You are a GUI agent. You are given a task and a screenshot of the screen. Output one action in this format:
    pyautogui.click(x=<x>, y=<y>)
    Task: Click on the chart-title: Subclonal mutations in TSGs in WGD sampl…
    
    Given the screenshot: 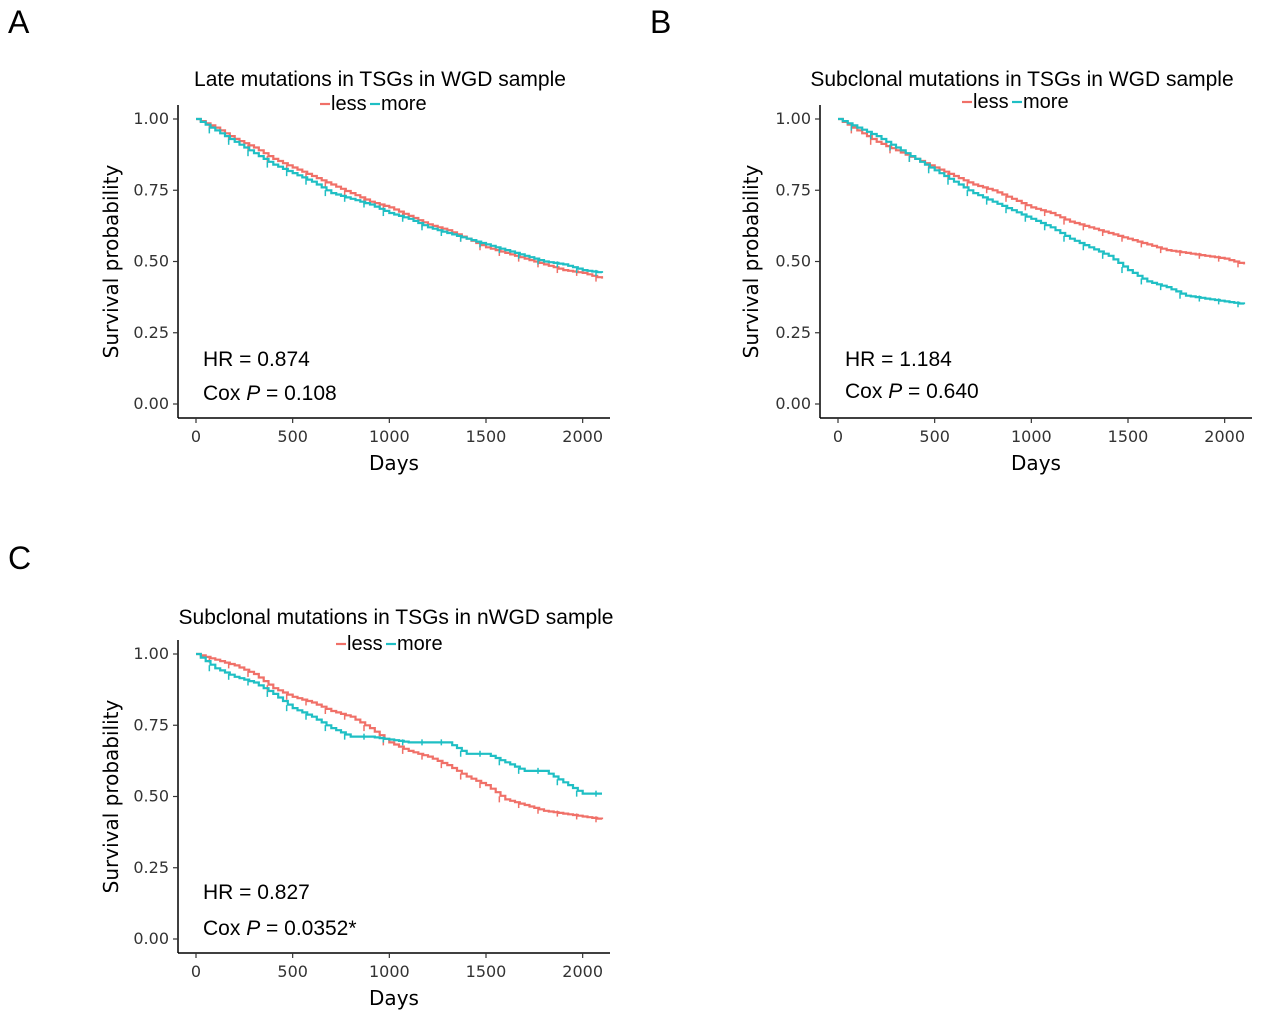 What is the action you would take?
    pyautogui.click(x=1021, y=79)
    